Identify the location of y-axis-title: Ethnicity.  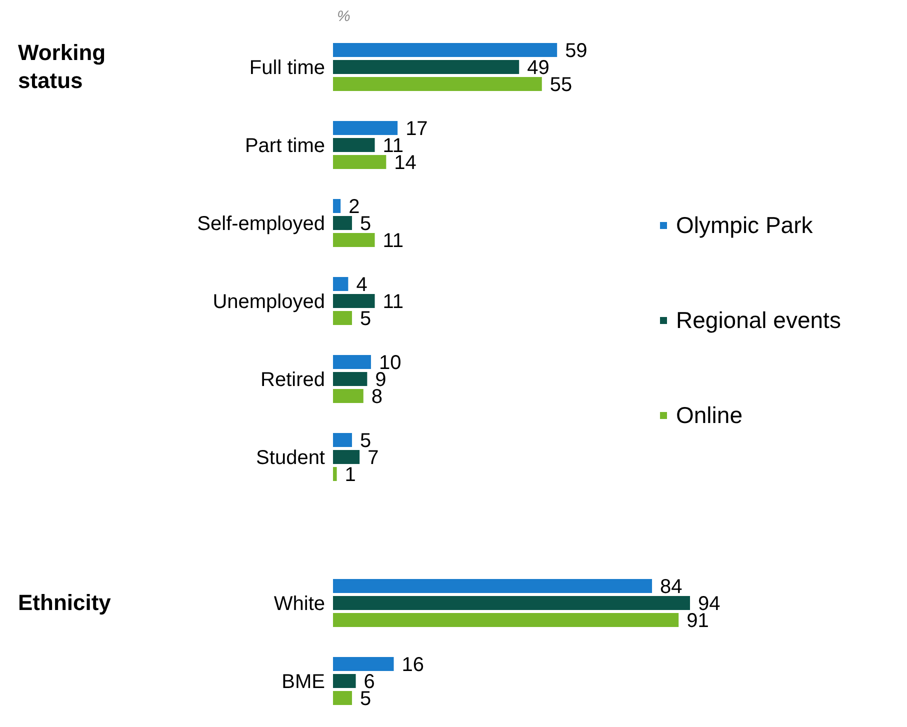
(65, 603).